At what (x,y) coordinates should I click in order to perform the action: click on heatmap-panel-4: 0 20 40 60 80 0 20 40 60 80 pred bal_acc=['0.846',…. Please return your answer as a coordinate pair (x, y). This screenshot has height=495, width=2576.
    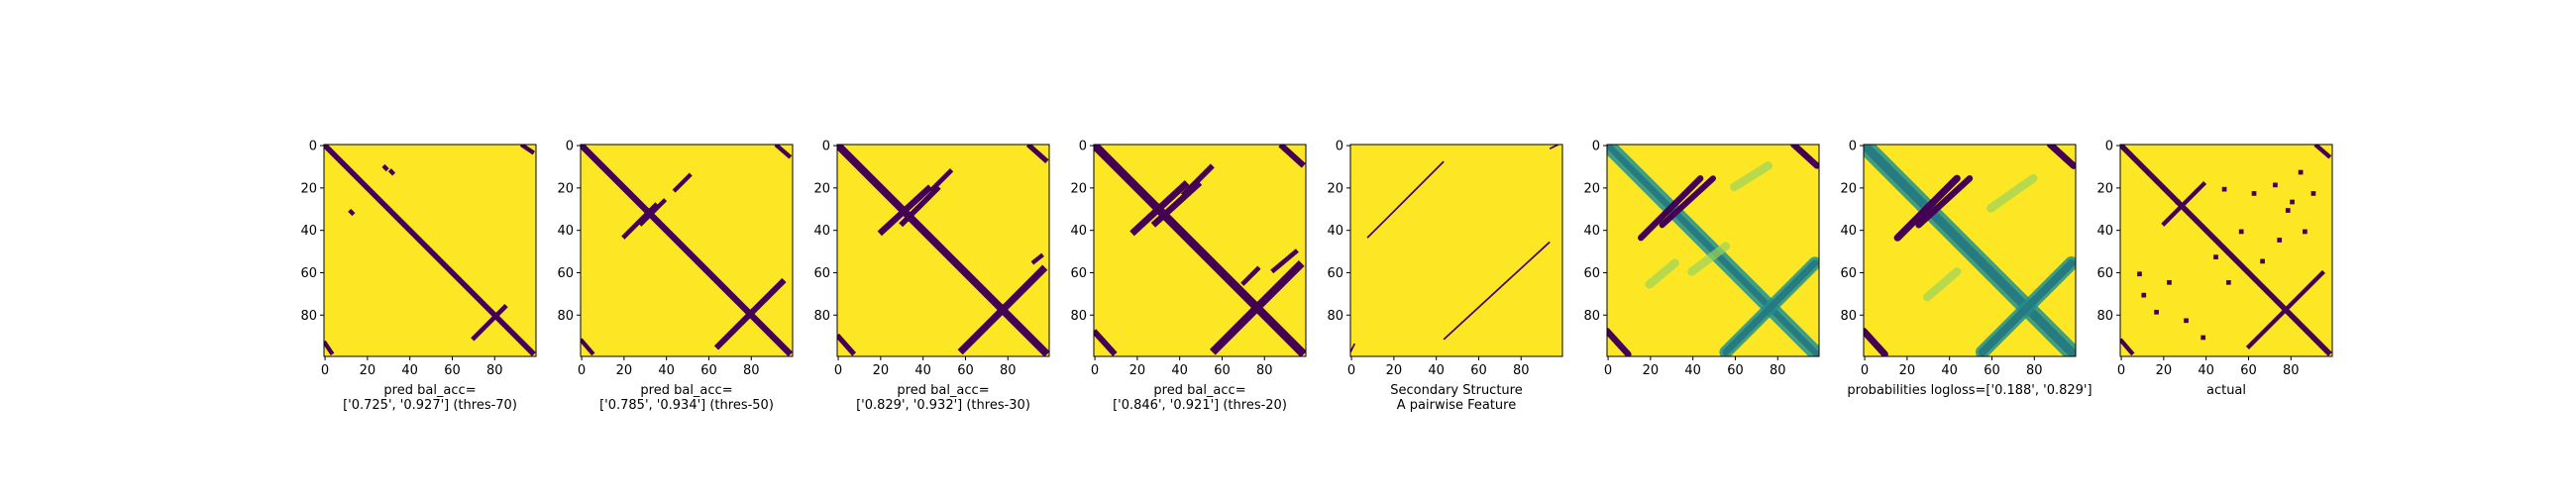
    Looking at the image, I should click on (1188, 277).